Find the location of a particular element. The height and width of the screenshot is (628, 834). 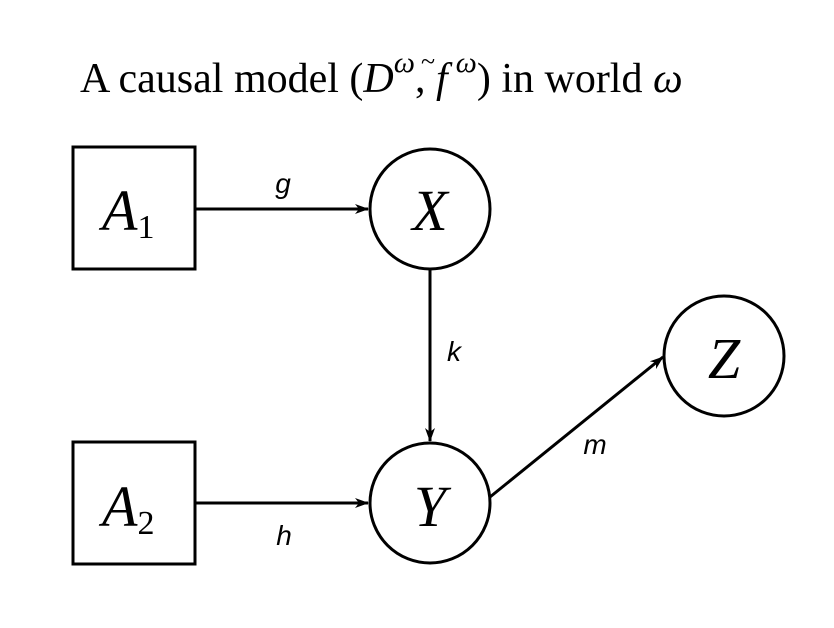

node-y-label: Y is located at coordinates (433, 506).